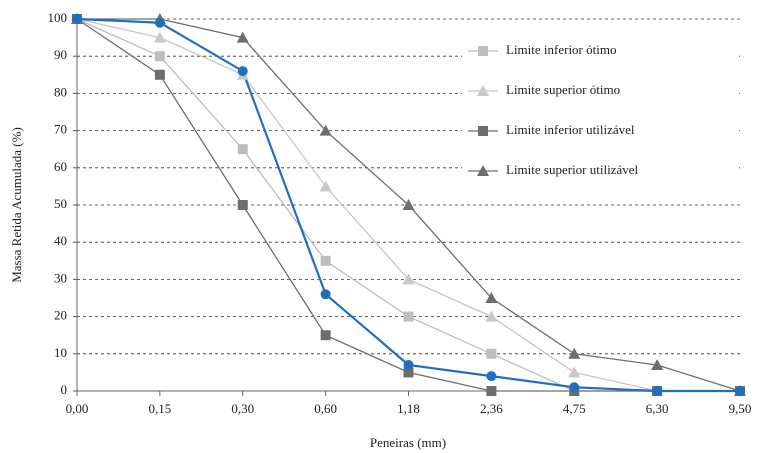 This screenshot has height=453, width=758. What do you see at coordinates (570, 129) in the screenshot?
I see `legend-label: Limite inferior utilizável` at bounding box center [570, 129].